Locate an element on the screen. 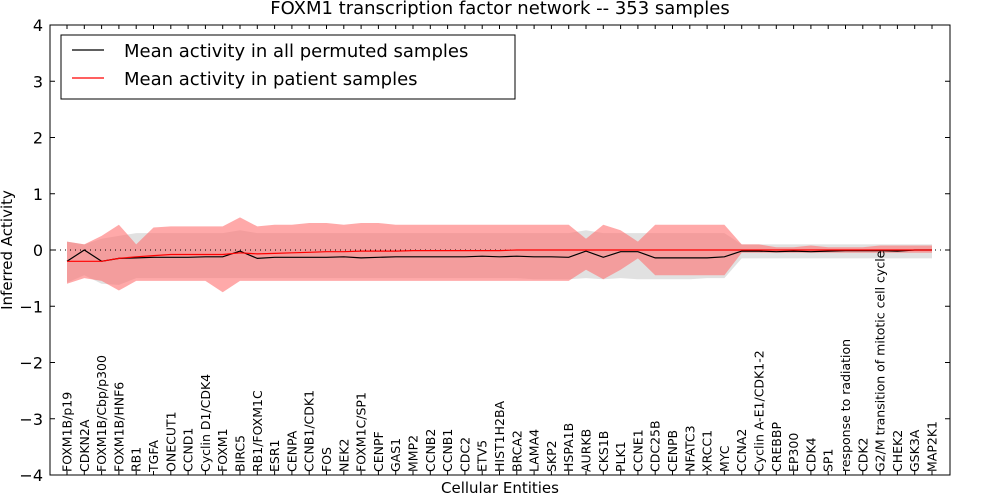 The image size is (1000, 504). x-tick-label: SKP2 is located at coordinates (551, 456).